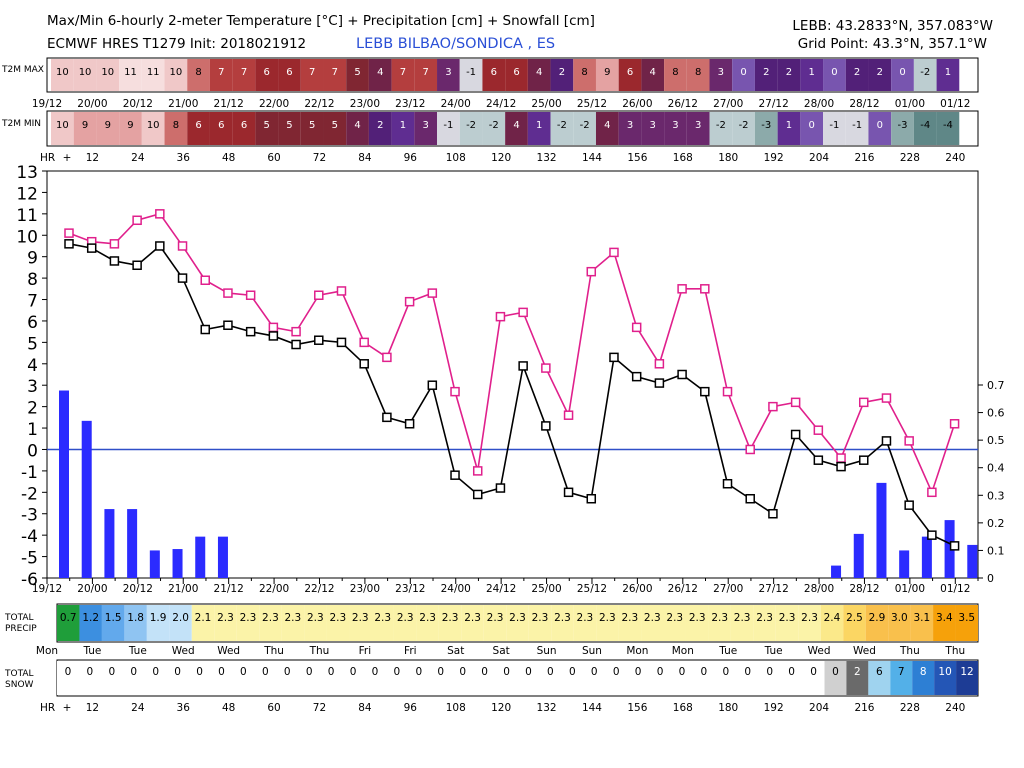 This screenshot has height=768, width=1024. I want to click on date-axis-label: 27/00, so click(728, 589).